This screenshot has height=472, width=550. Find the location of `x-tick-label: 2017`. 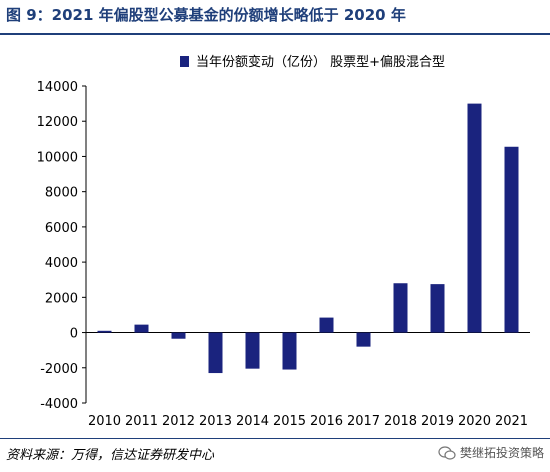

x-tick-label: 2017 is located at coordinates (363, 421).